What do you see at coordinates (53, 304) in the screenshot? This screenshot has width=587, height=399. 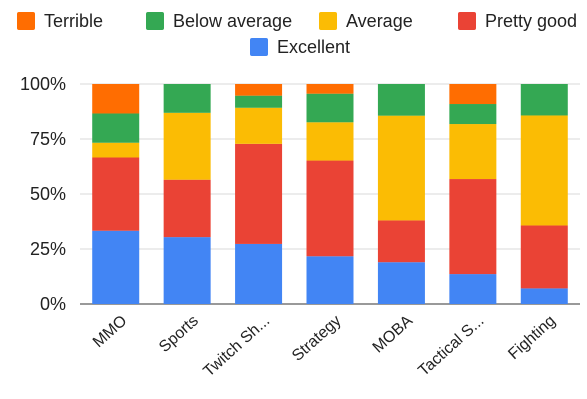 I see `y-tick-label-0: 0%` at bounding box center [53, 304].